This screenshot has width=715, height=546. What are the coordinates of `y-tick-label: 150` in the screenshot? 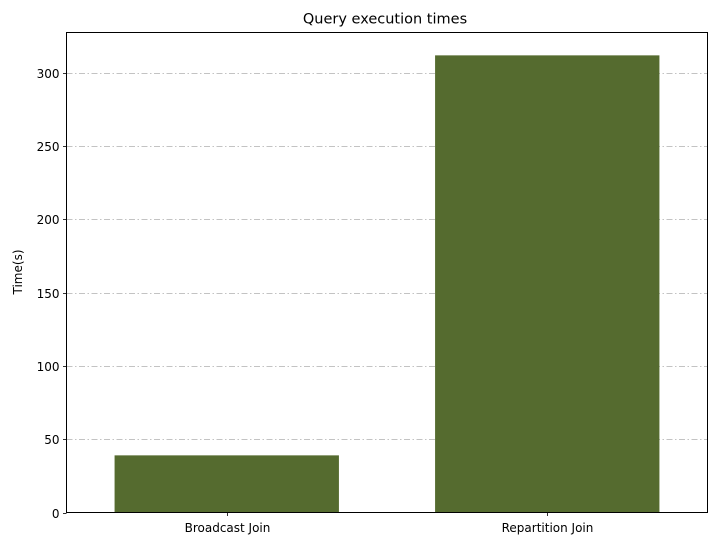 It's located at (48, 294).